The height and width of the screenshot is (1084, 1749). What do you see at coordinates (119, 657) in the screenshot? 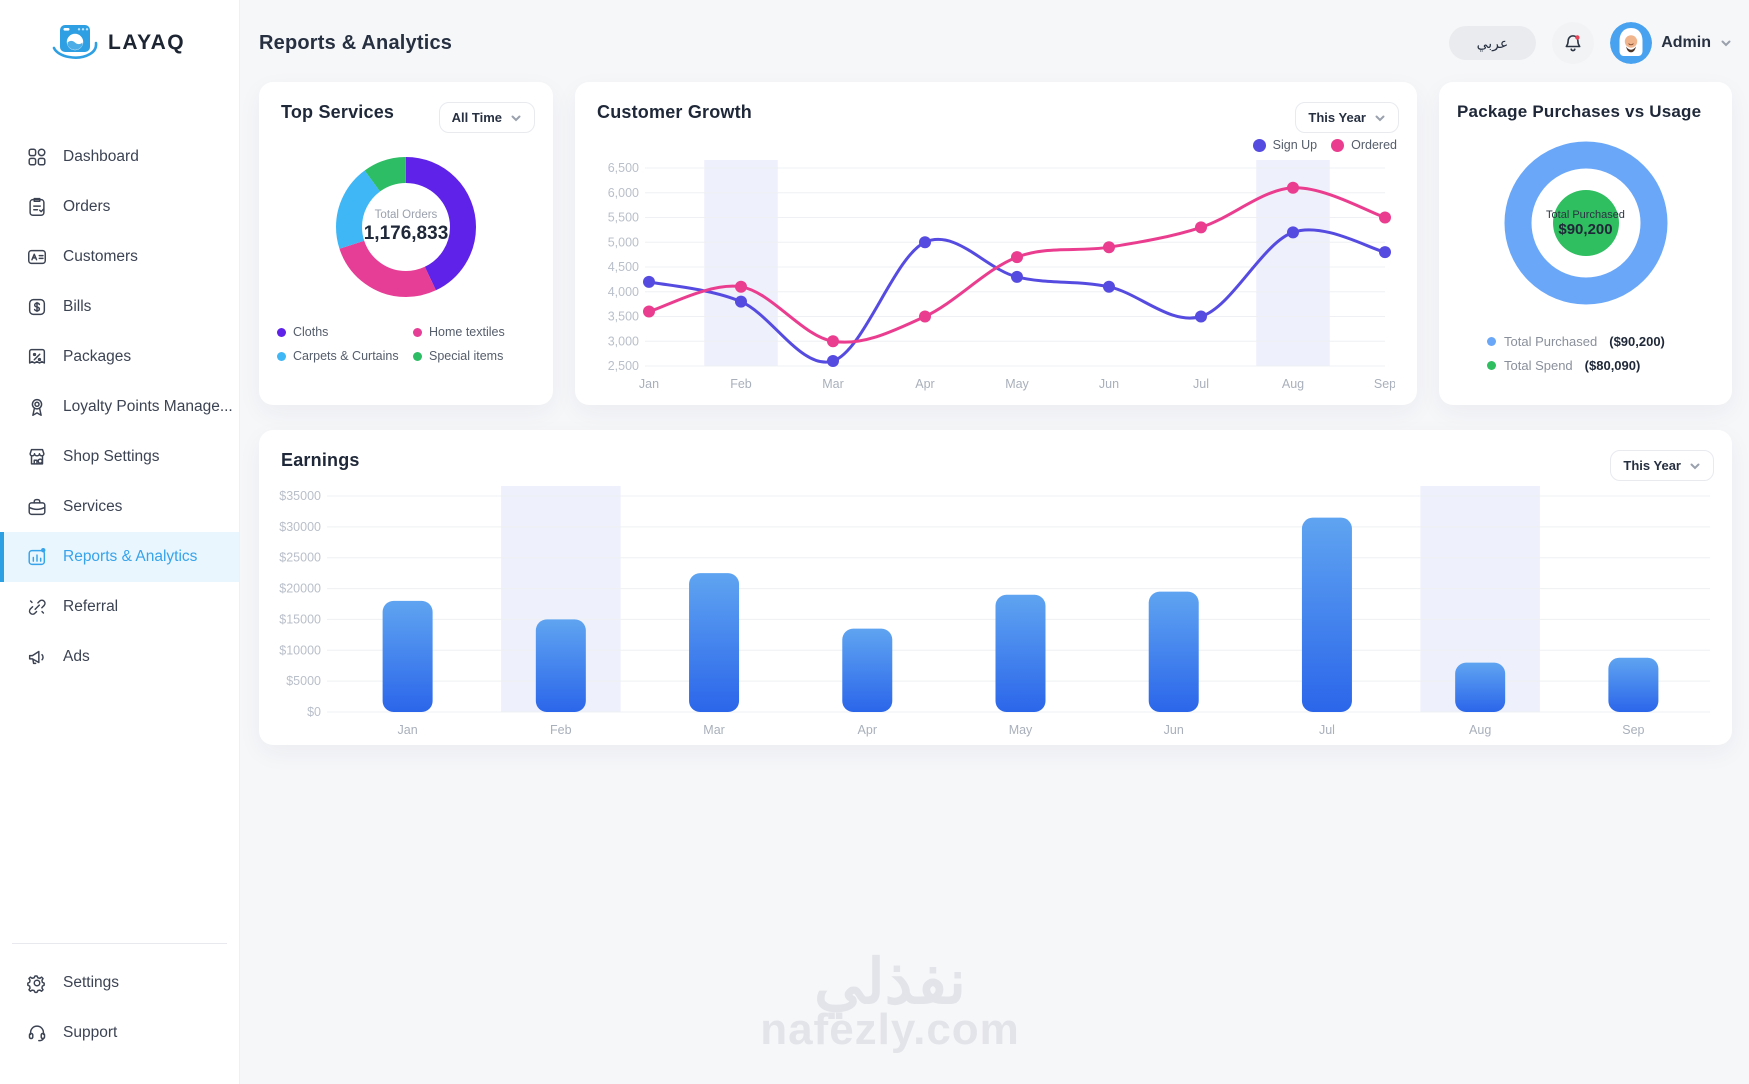
I see `sidebar-item-ads: Ads` at bounding box center [119, 657].